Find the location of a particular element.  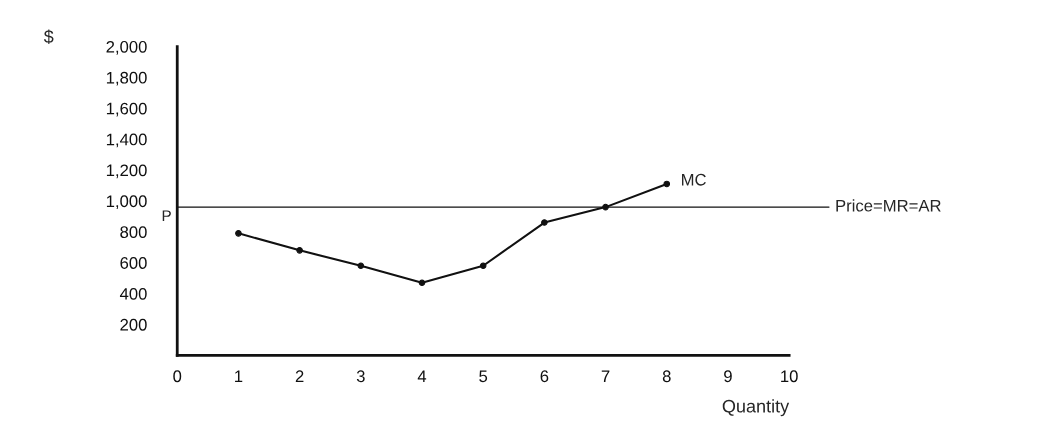

y-tick-label: 2,000 is located at coordinates (126, 47).